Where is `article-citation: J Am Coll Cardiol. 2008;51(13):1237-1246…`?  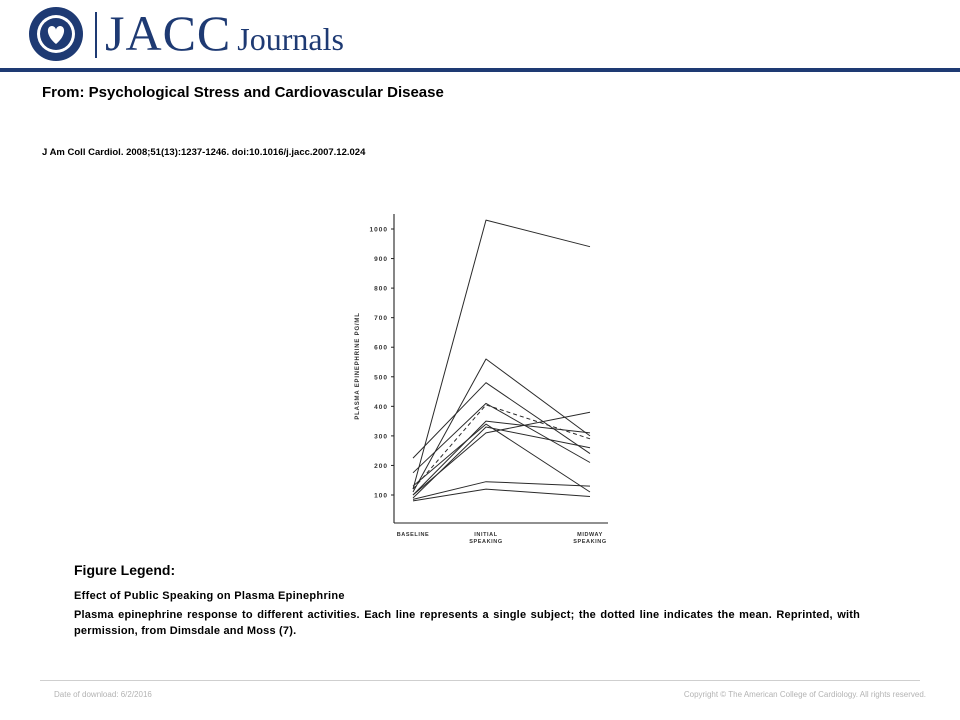 article-citation: J Am Coll Cardiol. 2008;51(13):1237-1246… is located at coordinates (204, 152).